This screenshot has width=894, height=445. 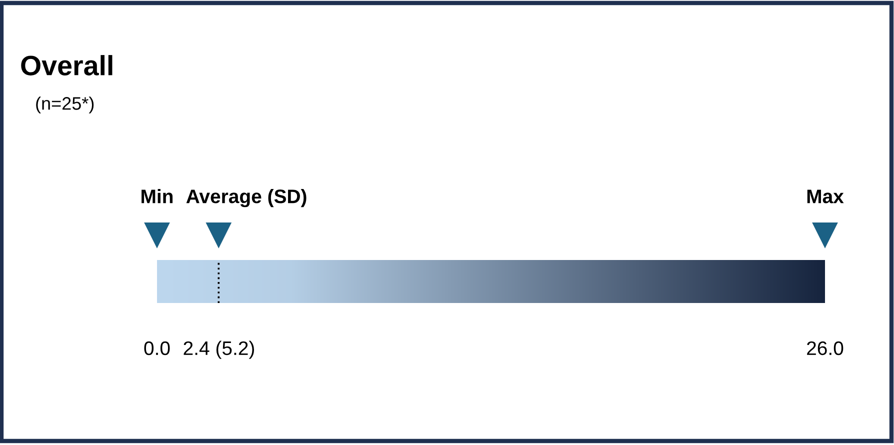 I want to click on data-label: 0.0, so click(x=157, y=348).